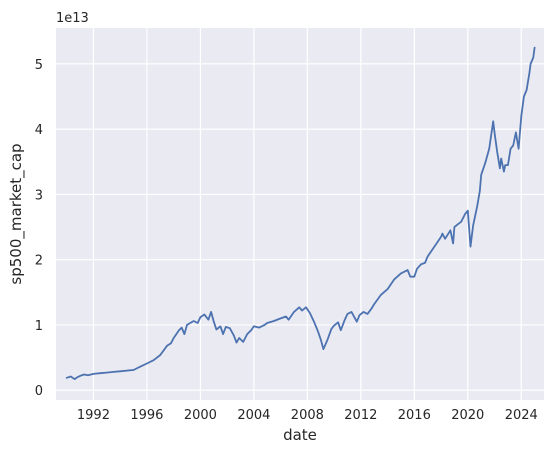  Describe the element at coordinates (360, 415) in the screenshot. I see `x-tick-label: 2012` at that location.